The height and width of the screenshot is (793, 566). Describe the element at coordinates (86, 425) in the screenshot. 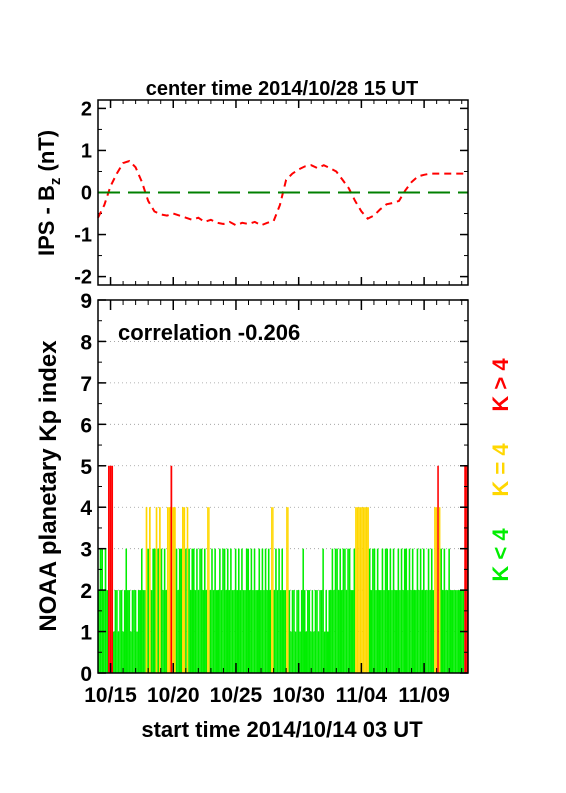

I see `bottom-y-tick-label: 6` at that location.